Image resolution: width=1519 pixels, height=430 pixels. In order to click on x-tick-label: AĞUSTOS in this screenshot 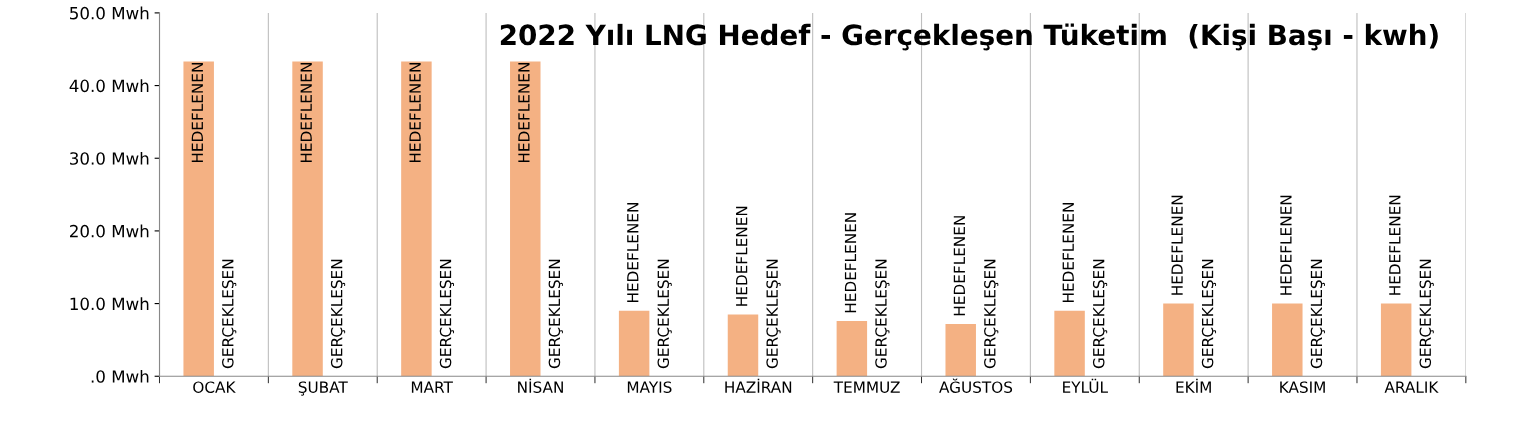, I will do `click(976, 385)`.